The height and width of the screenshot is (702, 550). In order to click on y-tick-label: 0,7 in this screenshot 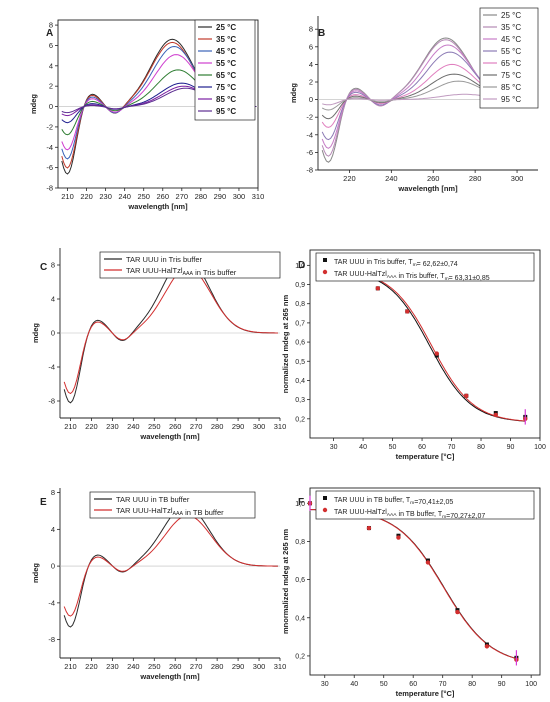, I will do `click(300, 323)`.